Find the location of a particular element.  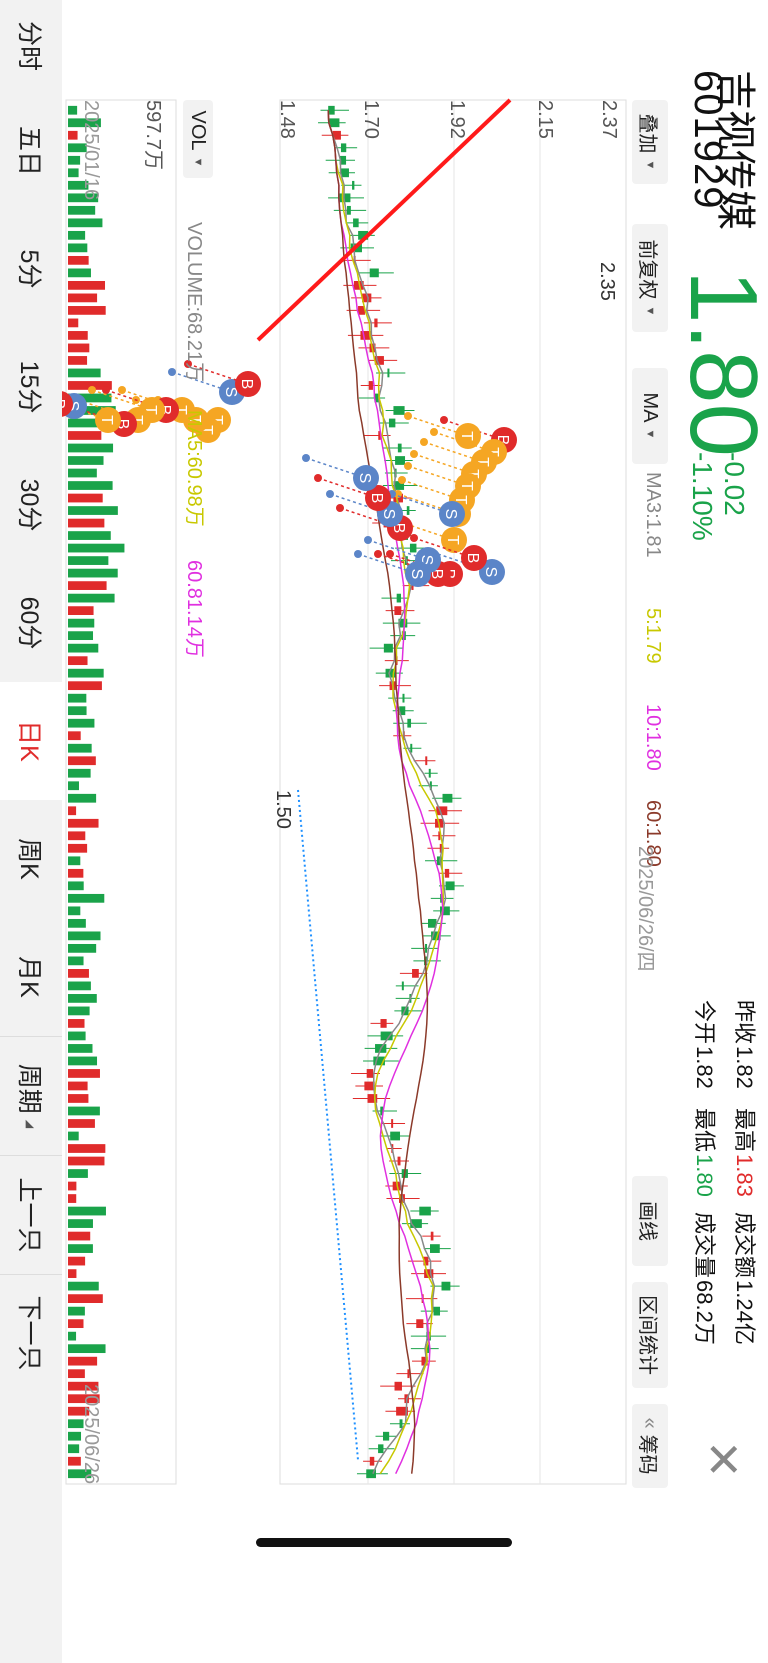

caret-down-icon: ▼ is located at coordinates (198, 162).